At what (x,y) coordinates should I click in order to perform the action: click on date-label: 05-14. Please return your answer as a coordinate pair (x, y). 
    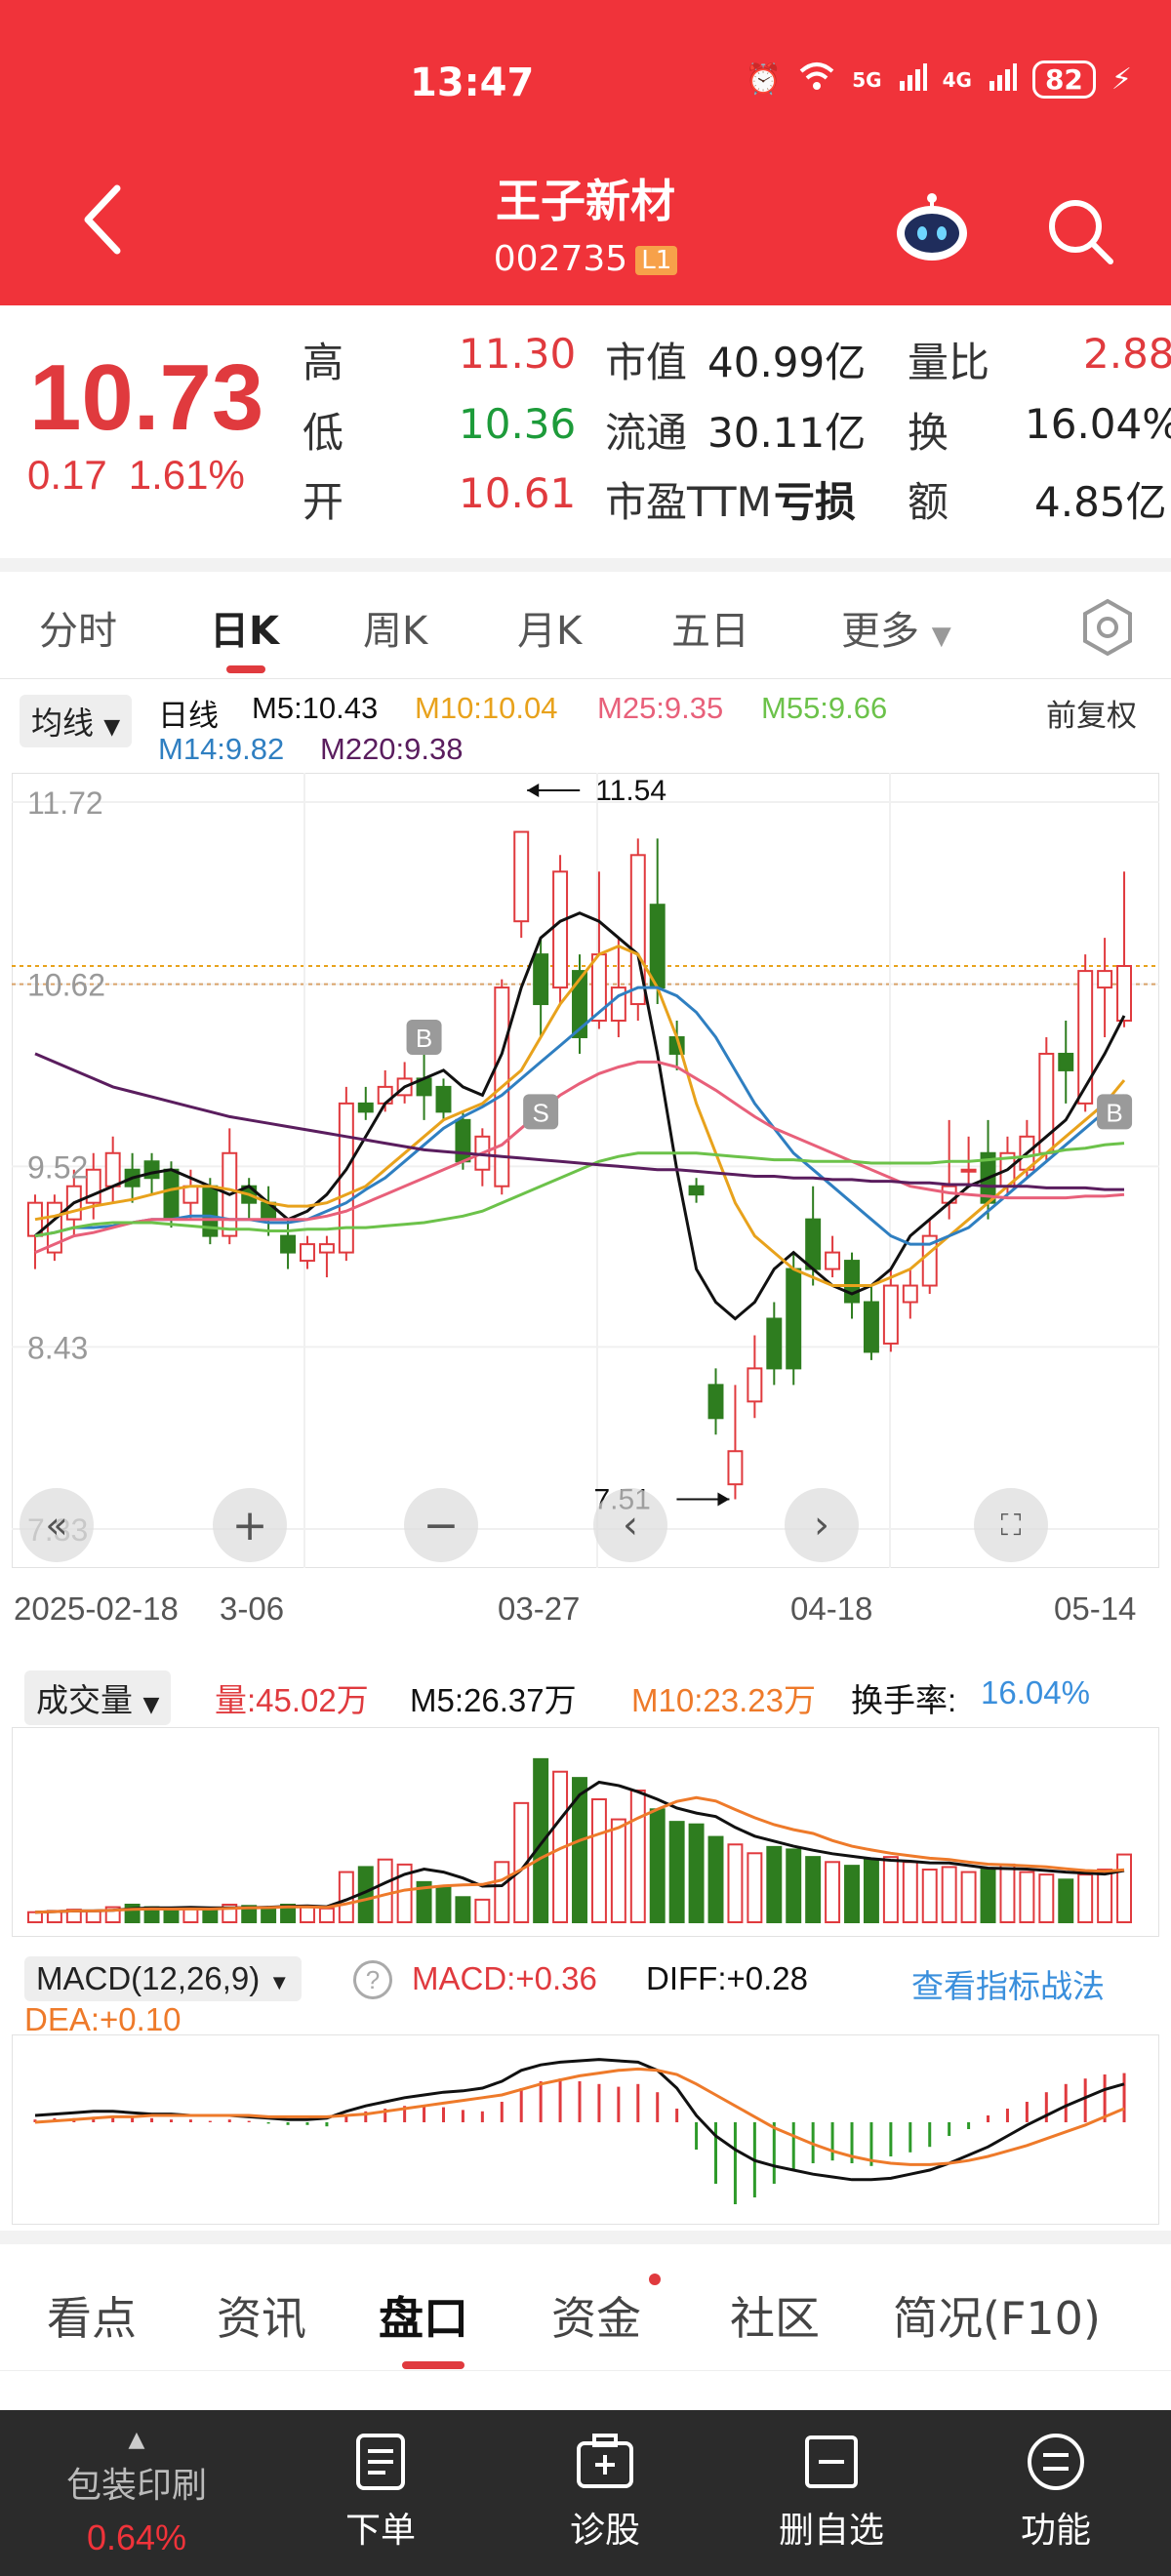
    Looking at the image, I should click on (1095, 1608).